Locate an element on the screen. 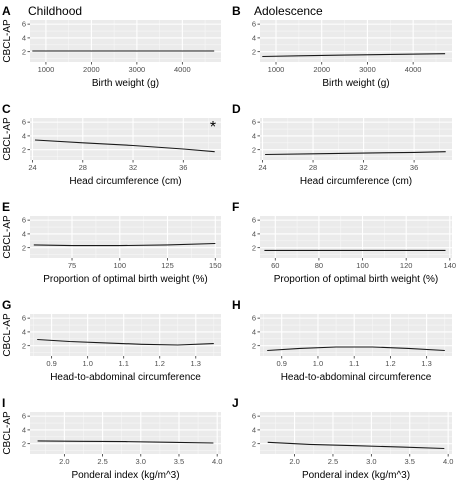 The height and width of the screenshot is (500, 458). panel-j-x-axis-title: Ponderal index (kg/m^3) is located at coordinates (356, 475).